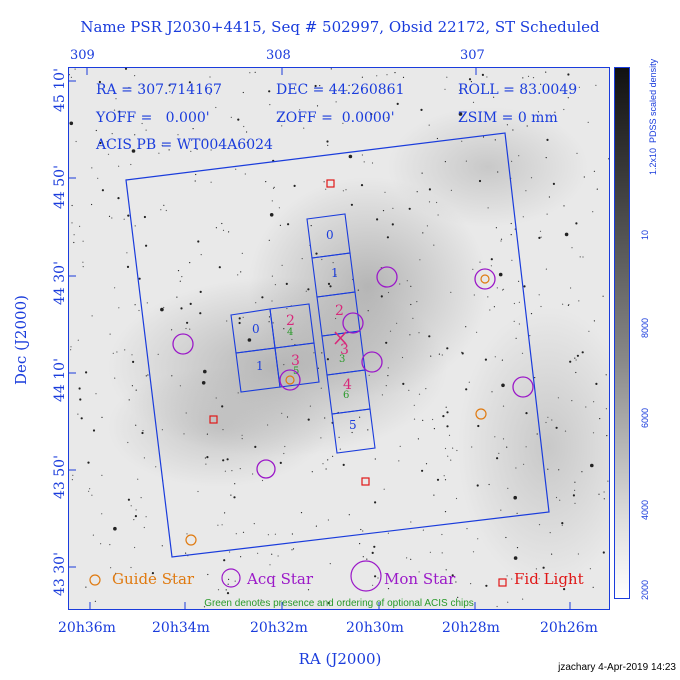 The image size is (680, 680). I want to click on acis-pb-readout: ACIS PB = WT004A6024, so click(184, 145).